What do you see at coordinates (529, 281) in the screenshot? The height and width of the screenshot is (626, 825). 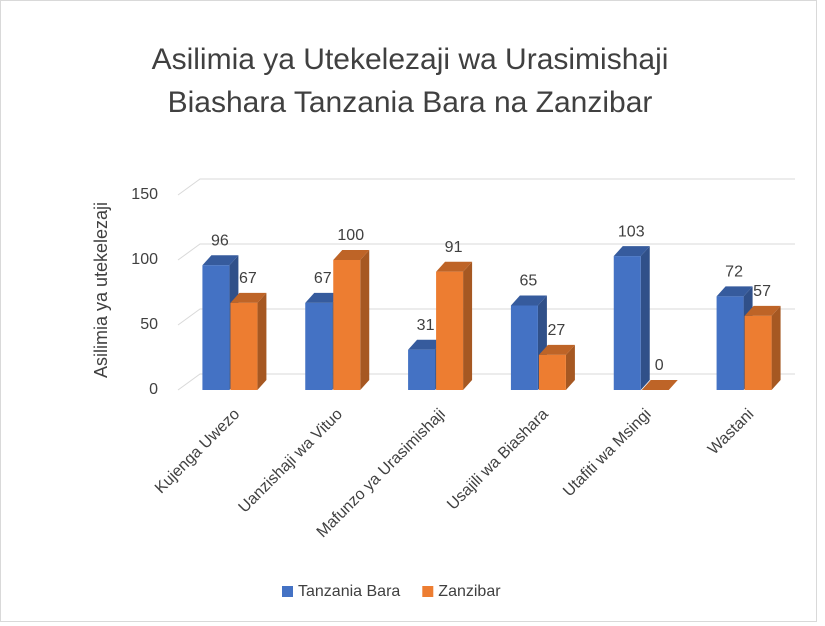 I see `data-label: 65` at bounding box center [529, 281].